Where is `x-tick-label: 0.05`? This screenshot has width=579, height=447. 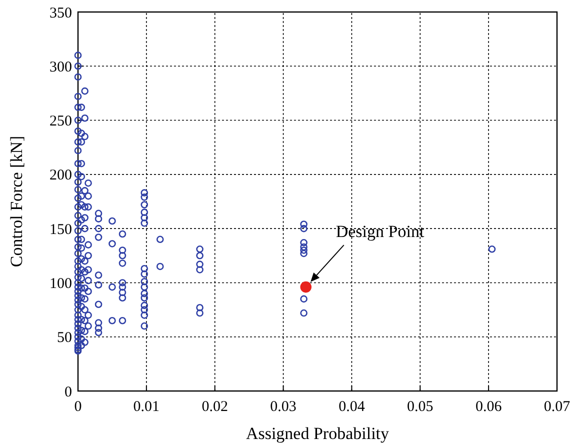
x-tick-label: 0.05 is located at coordinates (420, 407).